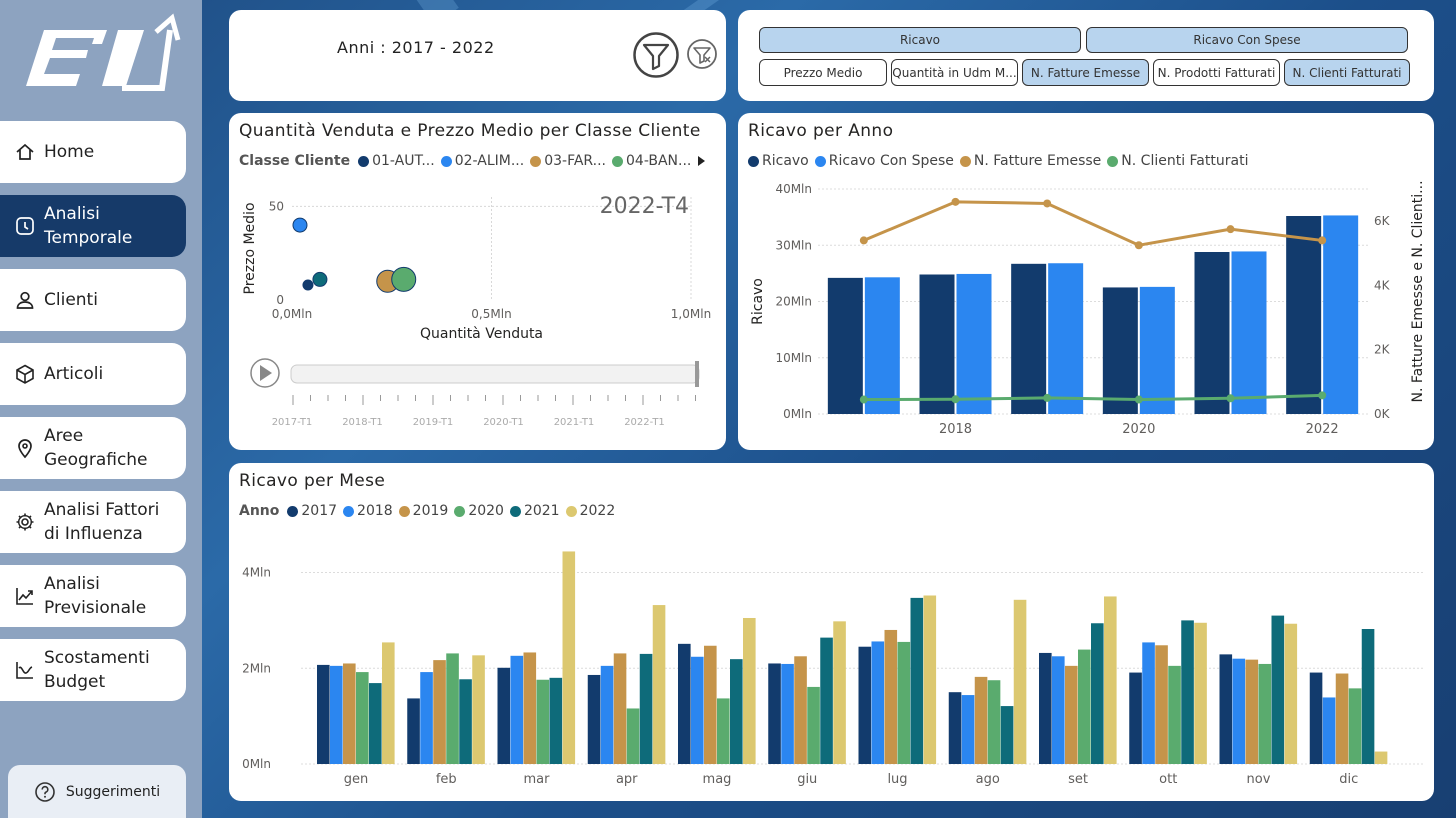  Describe the element at coordinates (1030, 161) in the screenshot. I see `legend-item: N. Fatture Emesse` at that location.